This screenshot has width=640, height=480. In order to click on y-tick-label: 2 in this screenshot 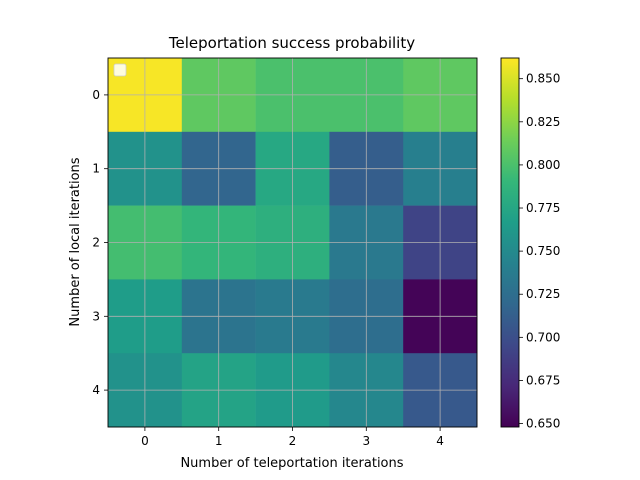, I will do `click(96, 243)`.